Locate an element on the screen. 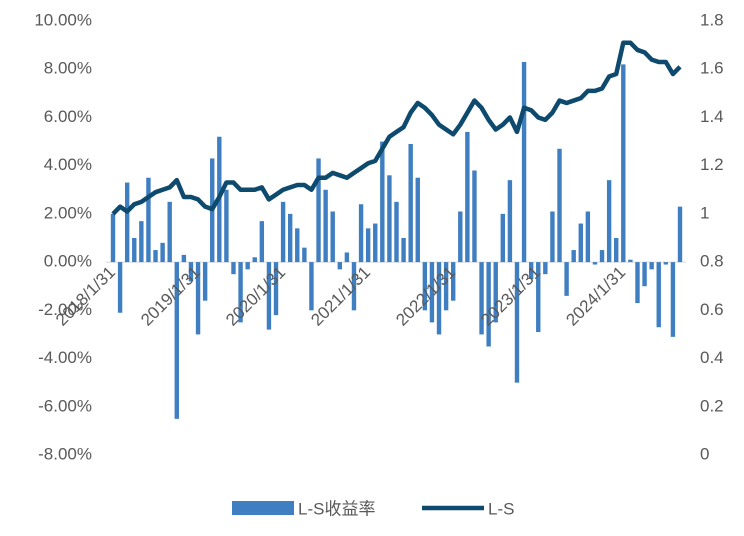 This screenshot has height=536, width=744. x-tick-label: 2018/1/31 is located at coordinates (85, 296).